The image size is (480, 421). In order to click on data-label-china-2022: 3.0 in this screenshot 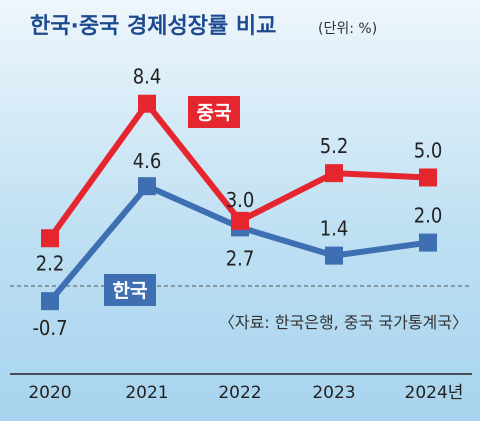, I will do `click(240, 200)`.